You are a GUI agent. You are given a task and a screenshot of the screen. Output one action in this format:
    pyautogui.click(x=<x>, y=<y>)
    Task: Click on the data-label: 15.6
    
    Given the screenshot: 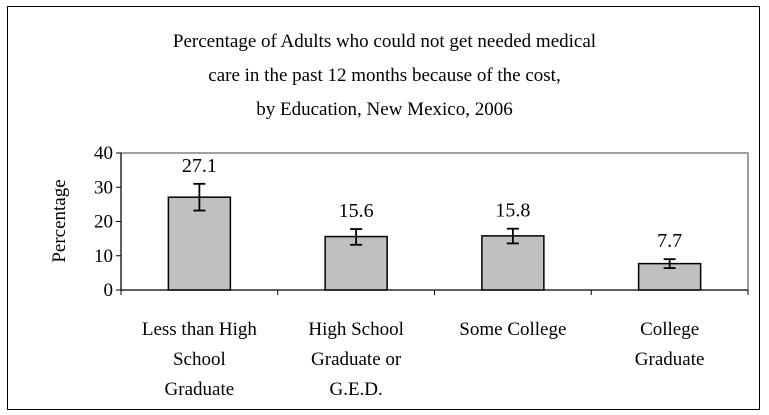 What is the action you would take?
    pyautogui.click(x=356, y=211)
    